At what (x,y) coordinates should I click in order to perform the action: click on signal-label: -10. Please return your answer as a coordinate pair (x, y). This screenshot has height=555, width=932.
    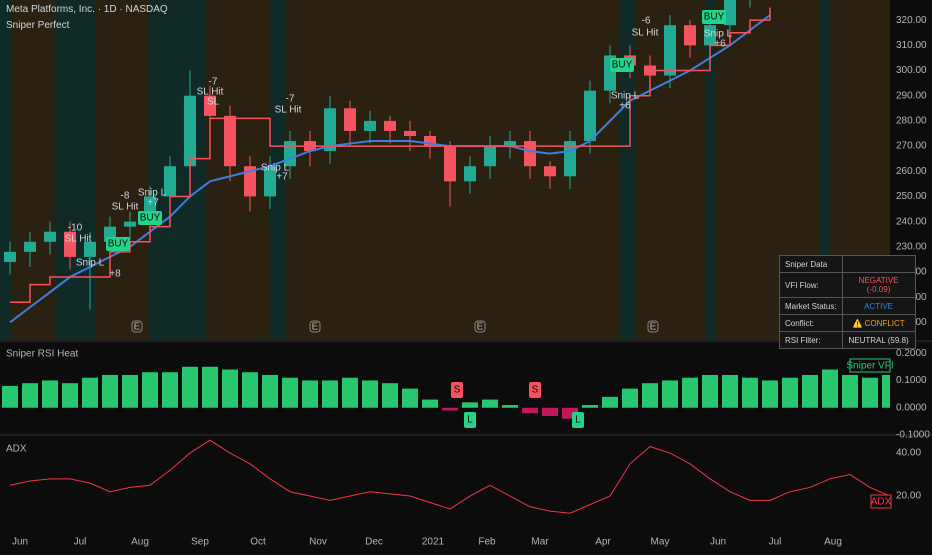
    Looking at the image, I should click on (75, 228).